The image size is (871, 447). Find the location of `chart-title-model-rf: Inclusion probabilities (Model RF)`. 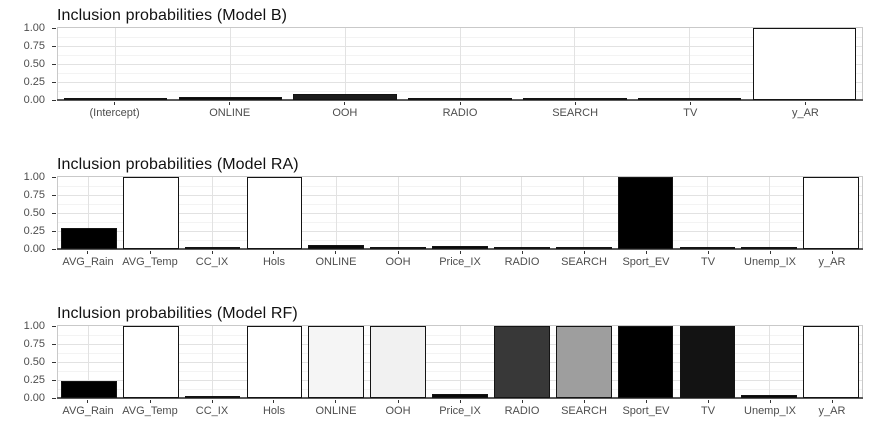

chart-title-model-rf: Inclusion probabilities (Model RF) is located at coordinates (177, 313).